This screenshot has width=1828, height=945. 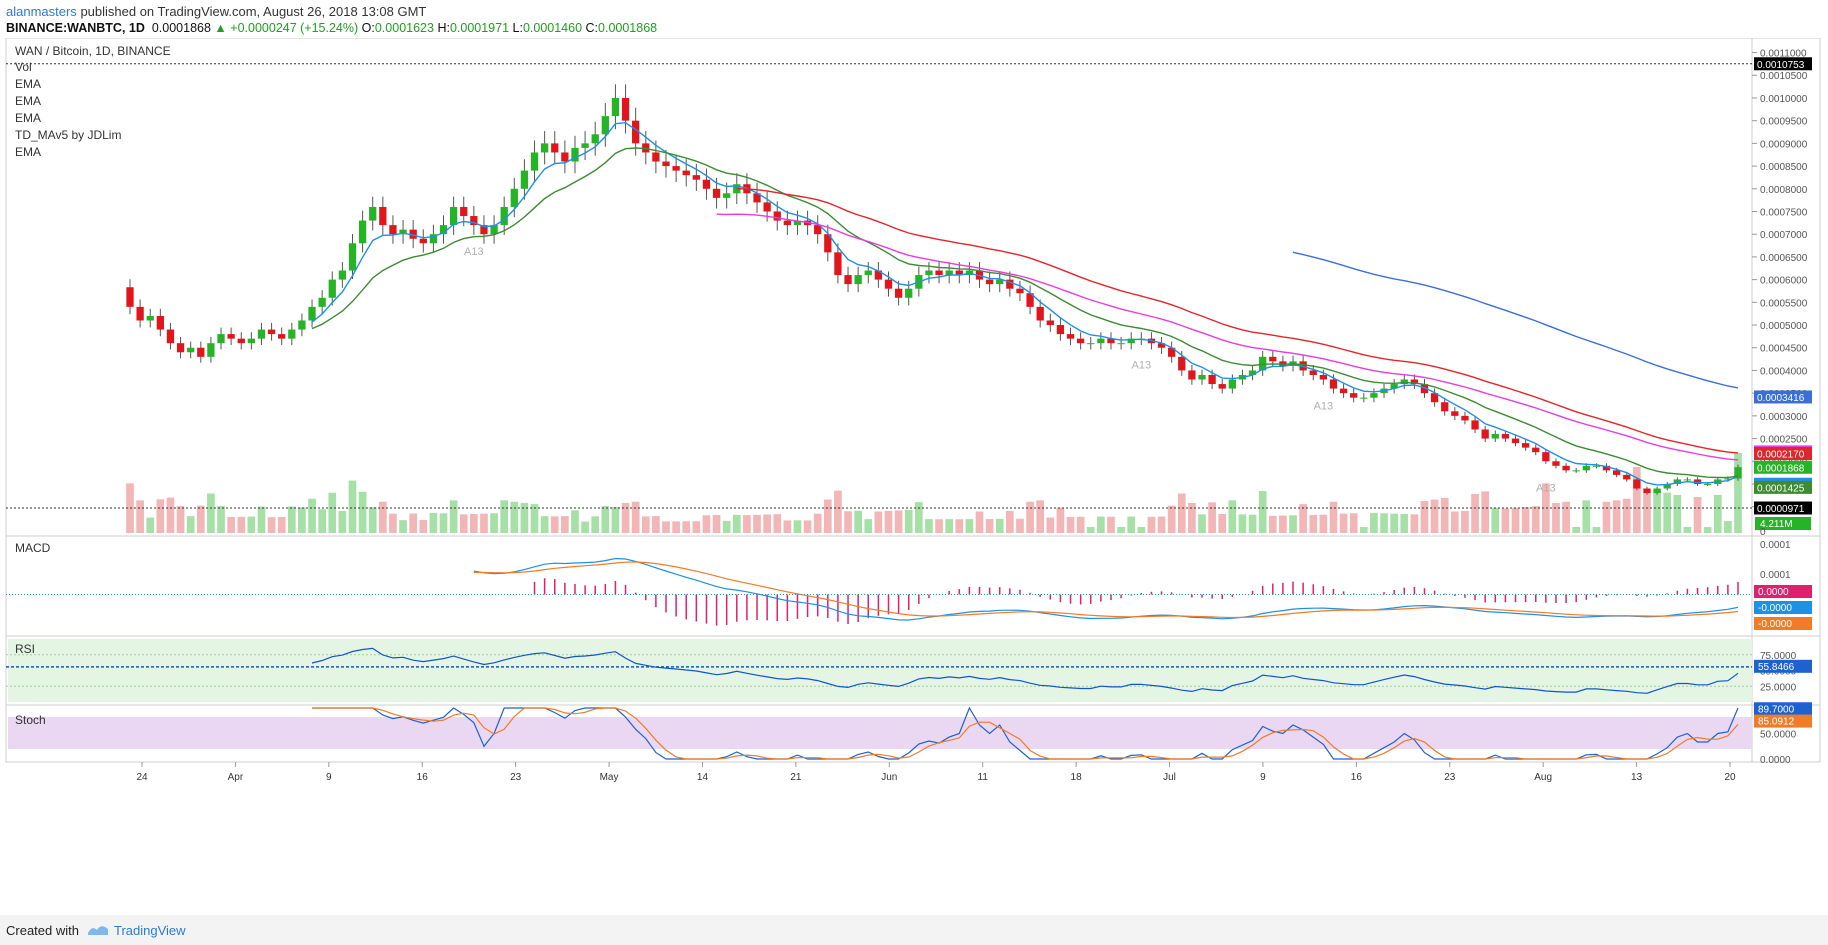 I want to click on ema-magenta-line, so click(x=1227, y=337).